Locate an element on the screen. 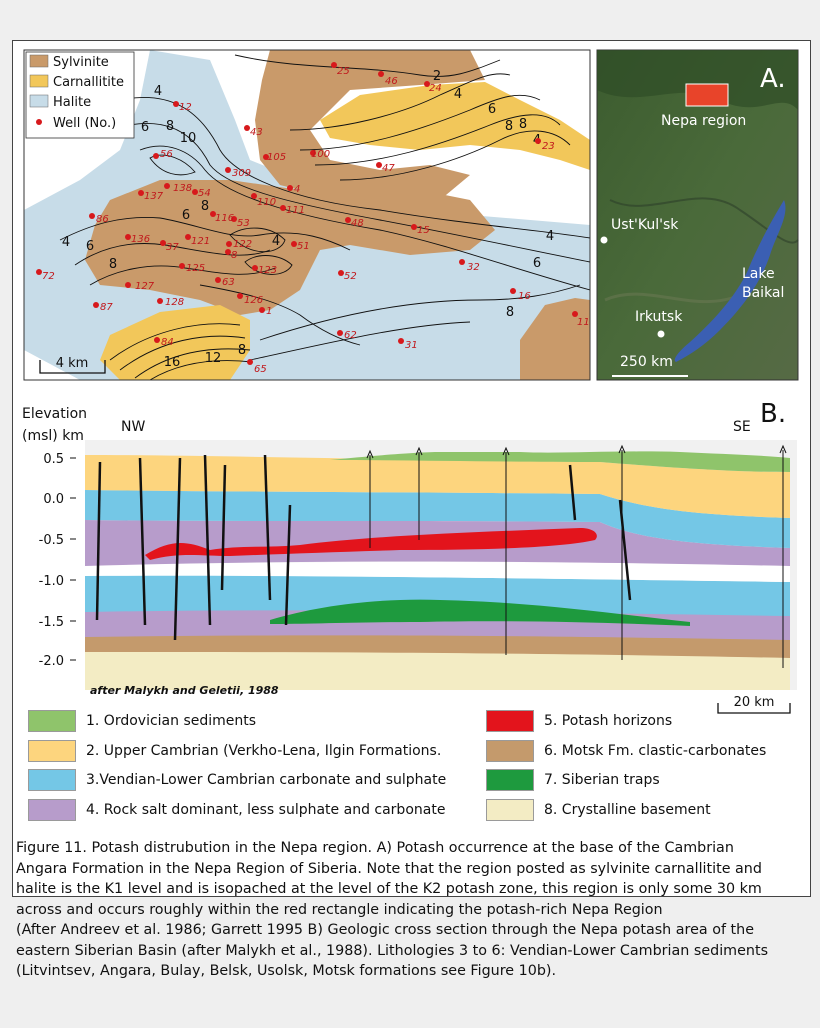 The height and width of the screenshot is (1028, 820). upper-carbonate-layer is located at coordinates (437, 519).